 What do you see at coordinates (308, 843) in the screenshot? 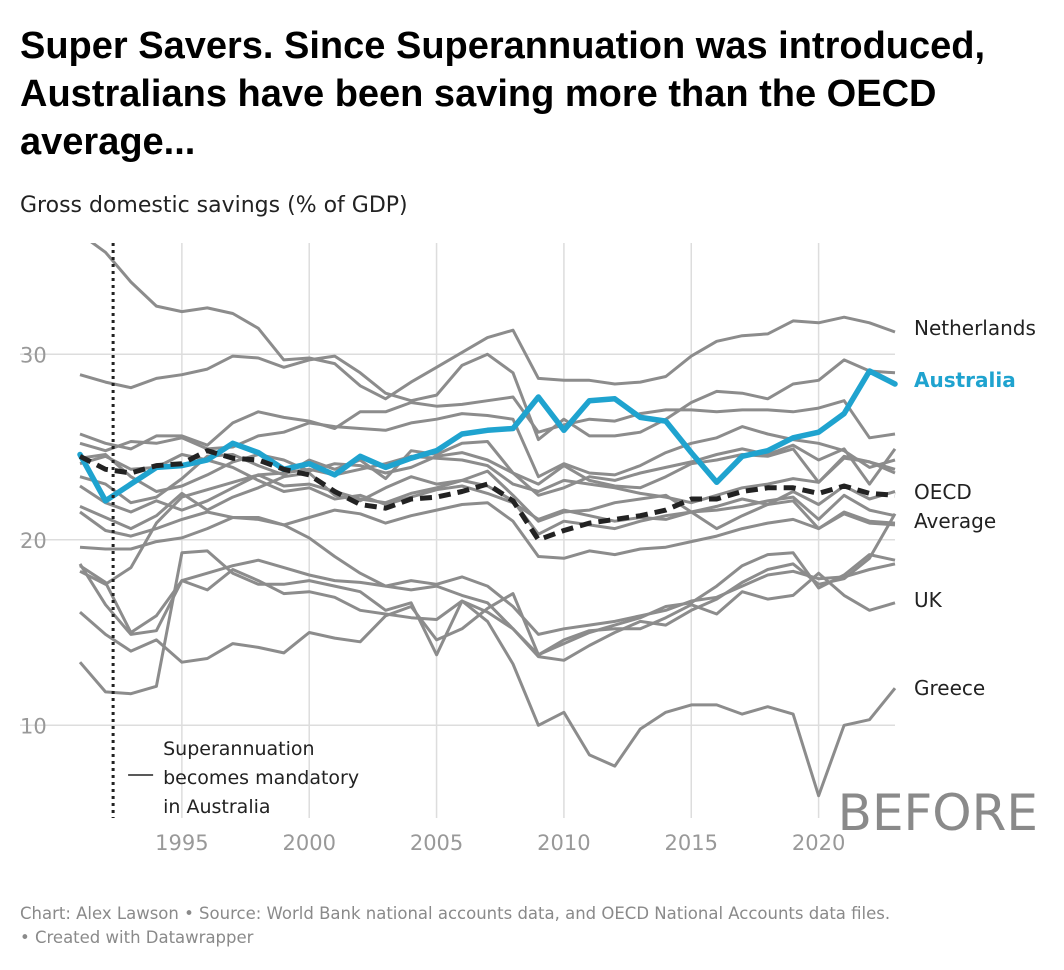
I see `x-tick-label: 2000` at bounding box center [308, 843].